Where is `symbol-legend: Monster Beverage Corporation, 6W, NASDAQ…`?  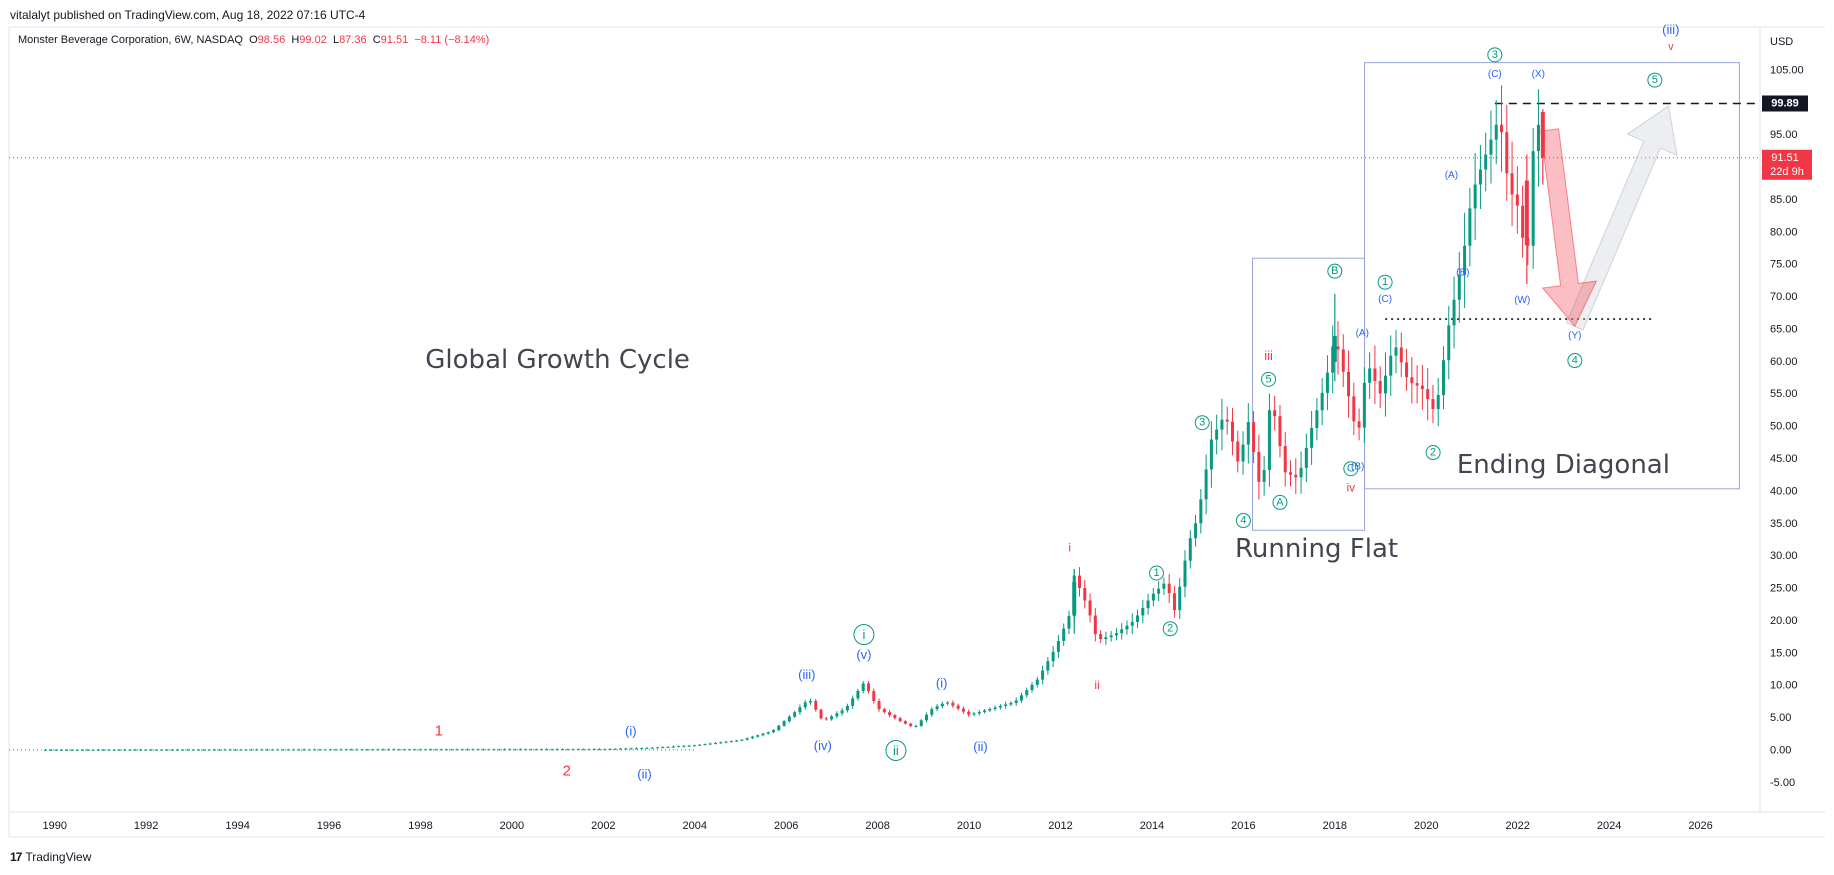
symbol-legend: Monster Beverage Corporation, 6W, NASDAQ… is located at coordinates (253, 40).